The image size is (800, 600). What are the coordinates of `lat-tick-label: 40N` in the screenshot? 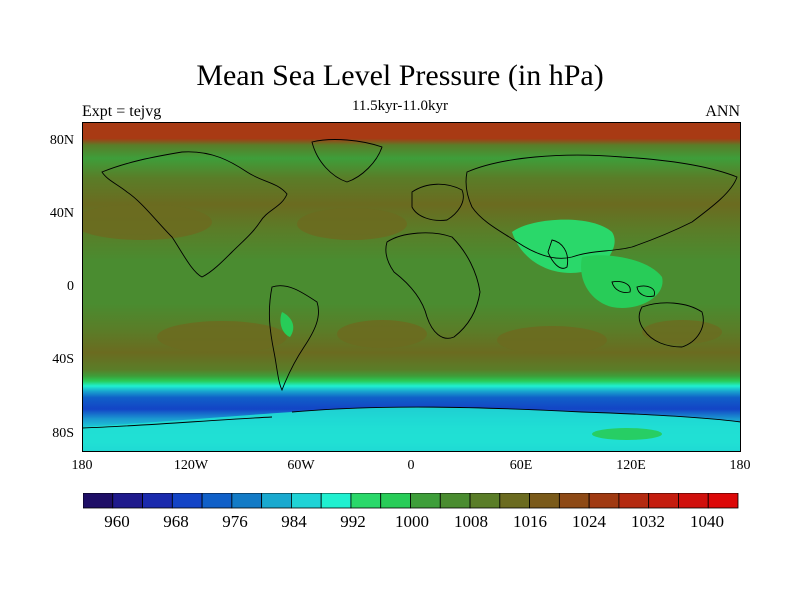 It's located at (61, 213).